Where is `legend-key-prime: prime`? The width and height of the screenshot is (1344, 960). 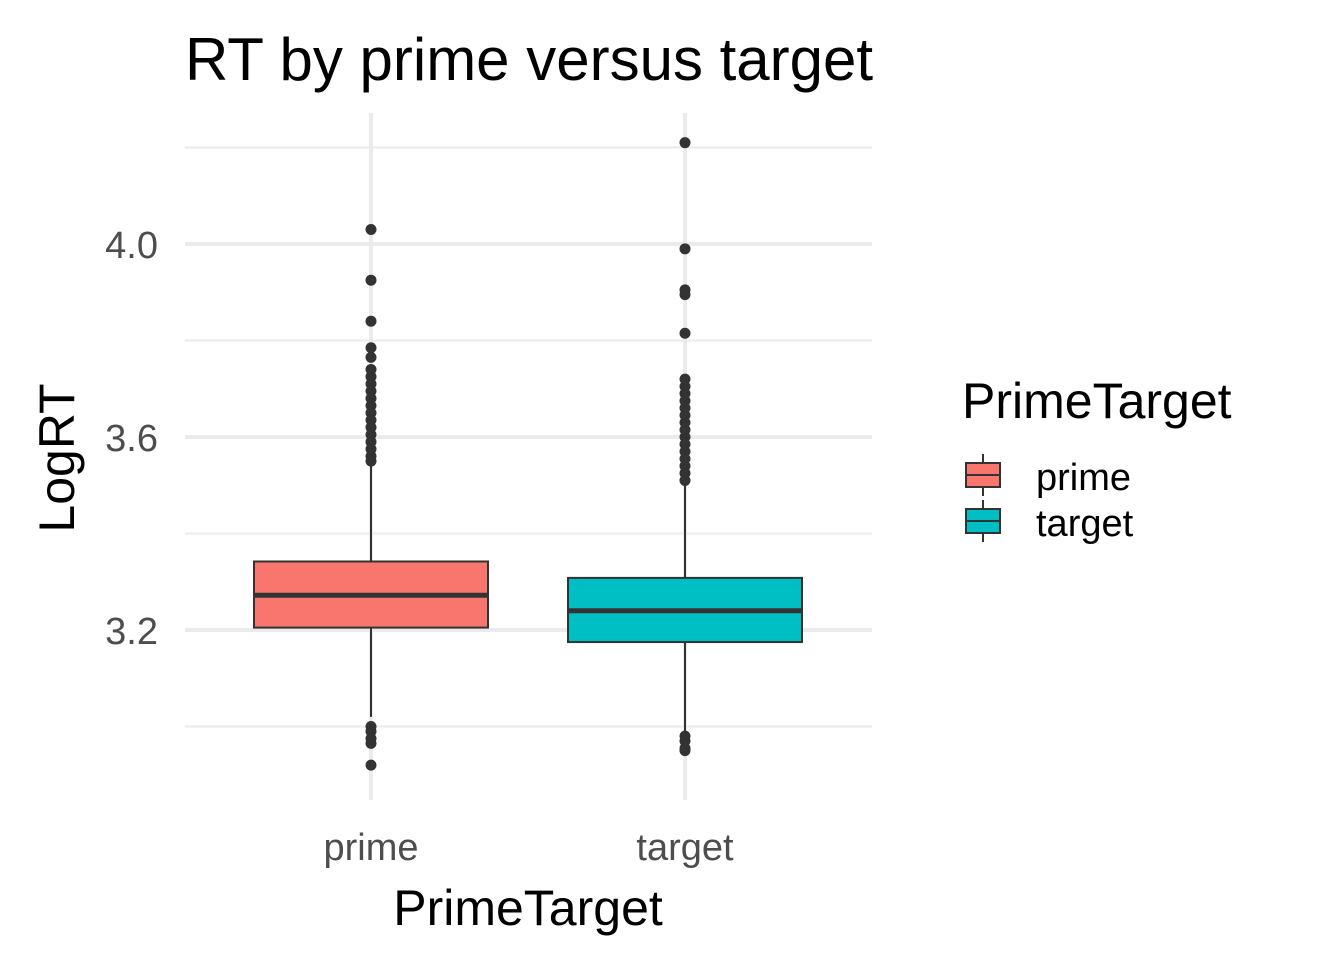 legend-key-prime: prime is located at coordinates (1048, 476).